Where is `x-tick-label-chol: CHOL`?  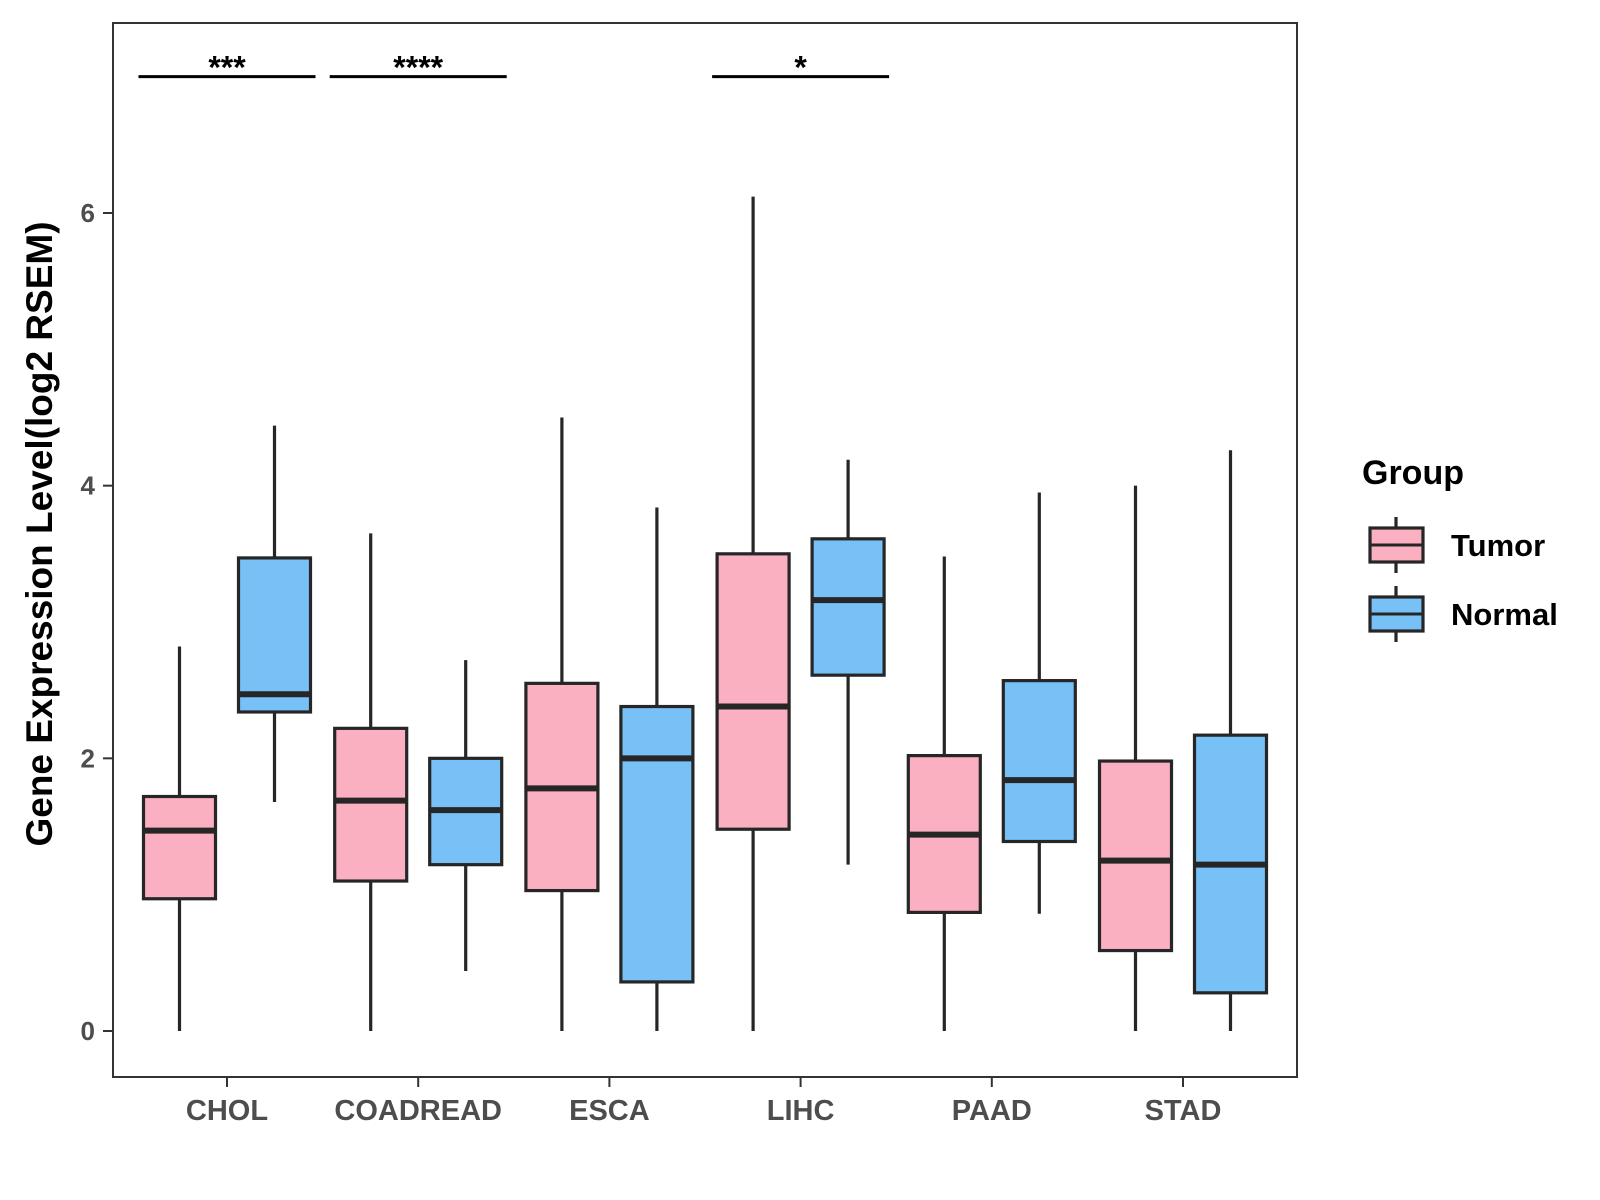 x-tick-label-chol: CHOL is located at coordinates (227, 1111).